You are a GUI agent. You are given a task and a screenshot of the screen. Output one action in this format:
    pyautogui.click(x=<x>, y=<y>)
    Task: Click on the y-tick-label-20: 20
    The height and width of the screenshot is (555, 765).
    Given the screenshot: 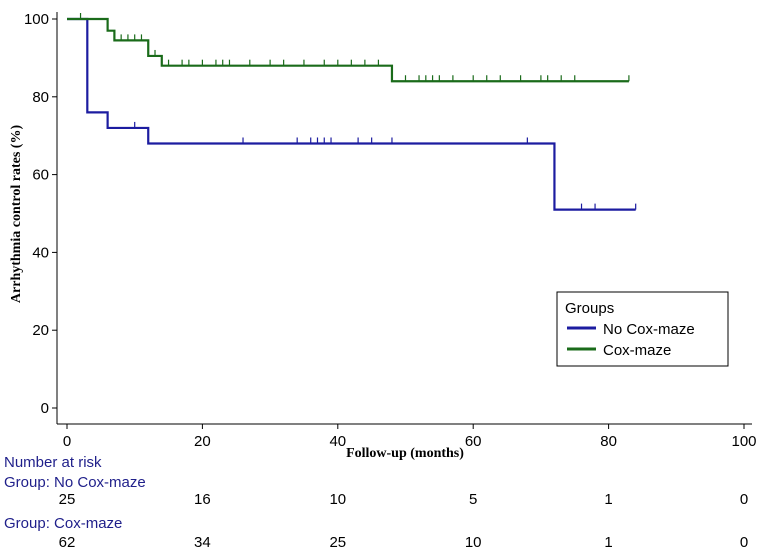 What is the action you would take?
    pyautogui.click(x=40, y=330)
    